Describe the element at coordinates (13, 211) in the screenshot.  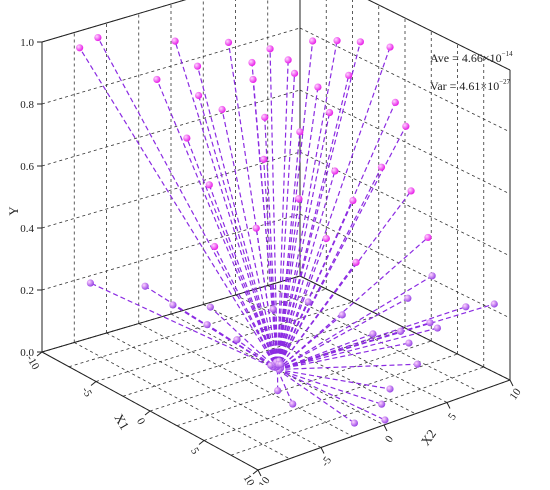
I see `y-axis-label: Y` at that location.